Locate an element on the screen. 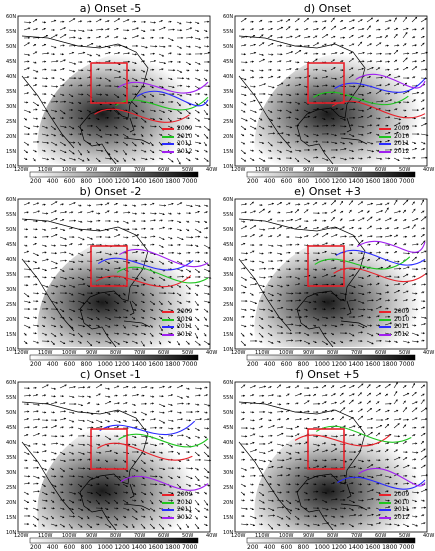  lat-tick-label: 40N is located at coordinates (228, 77).